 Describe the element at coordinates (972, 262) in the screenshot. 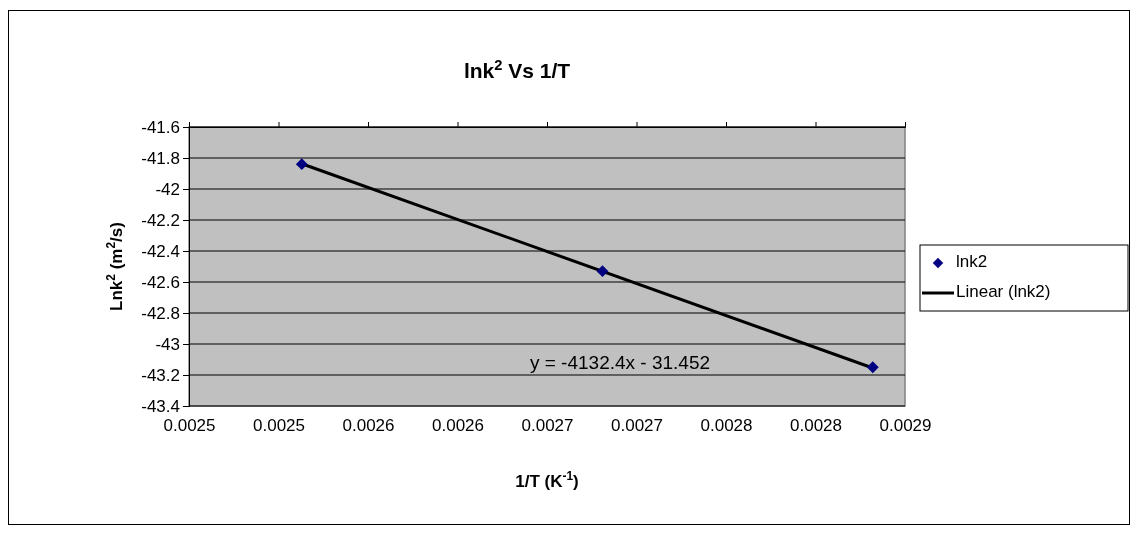

I see `legend-label: lnk2` at that location.